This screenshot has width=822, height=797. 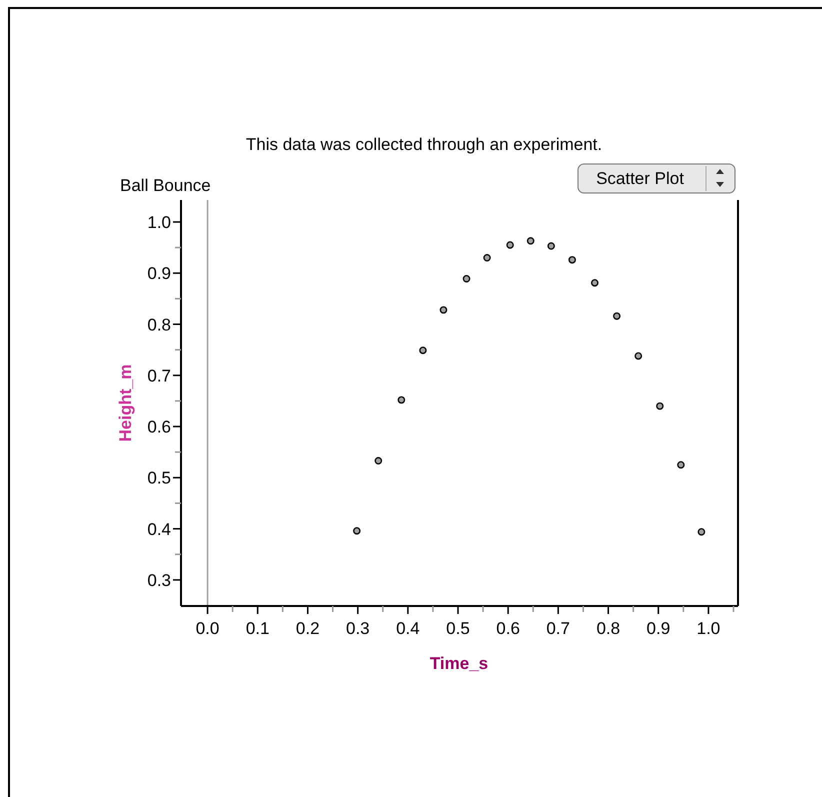 I want to click on y-tick-label: 0.5, so click(x=159, y=478).